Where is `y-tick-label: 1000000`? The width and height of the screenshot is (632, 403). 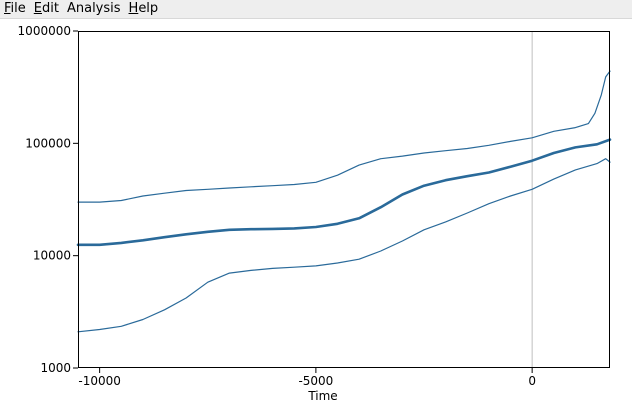 y-tick-label: 1000000 is located at coordinates (44, 31).